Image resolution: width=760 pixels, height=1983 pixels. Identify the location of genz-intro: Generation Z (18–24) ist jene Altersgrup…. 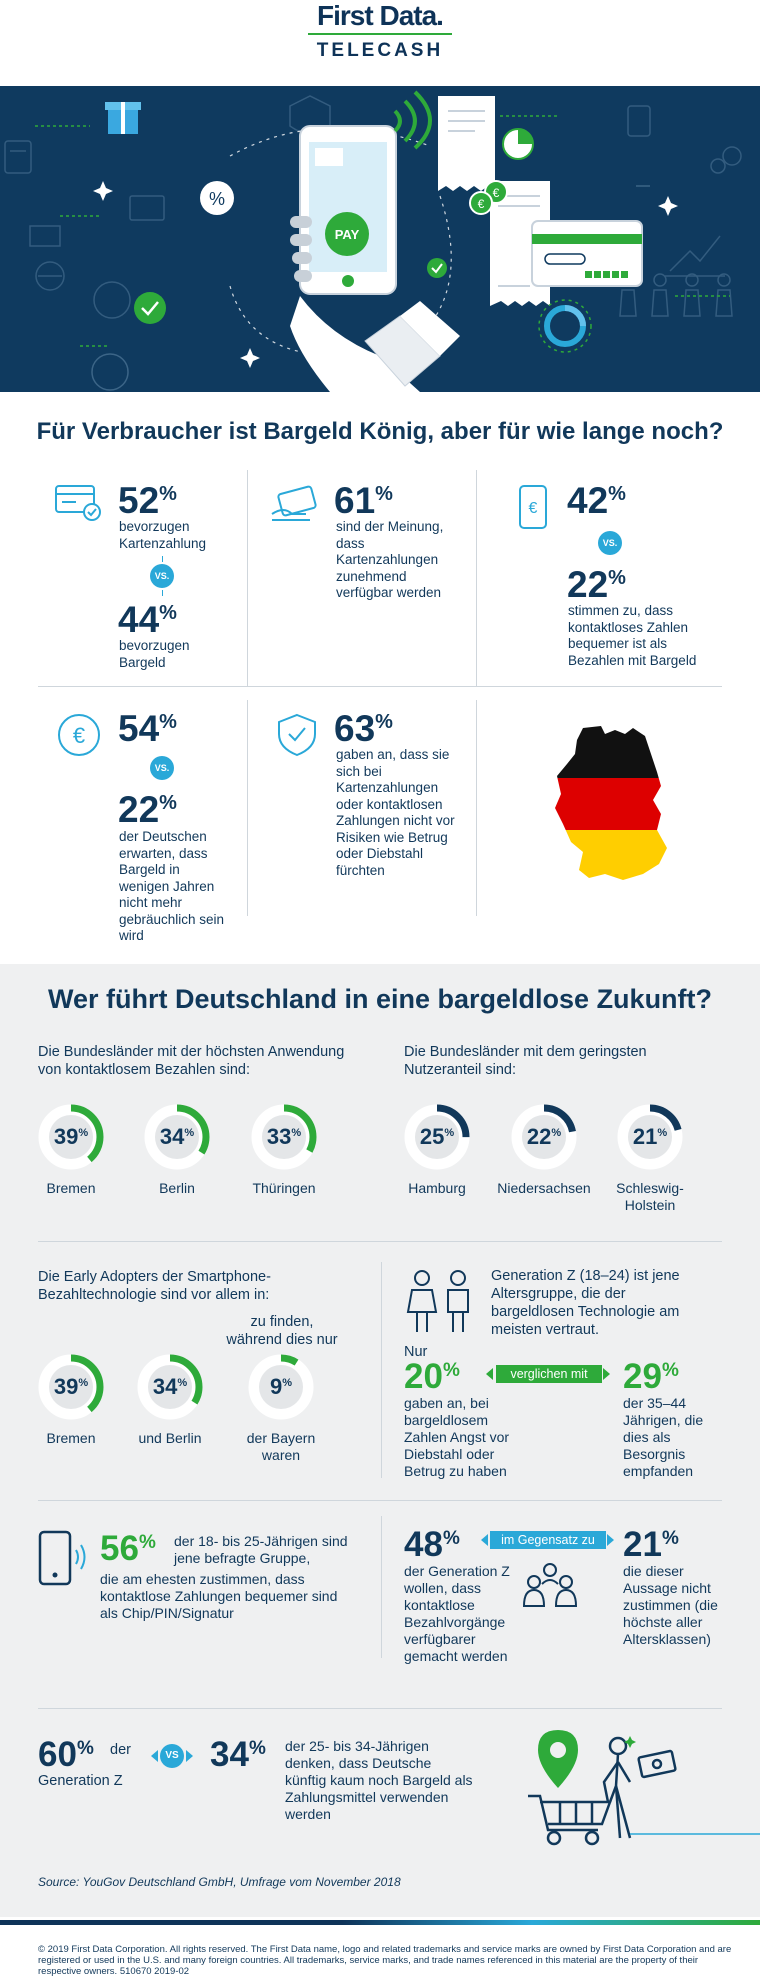
(585, 1303).